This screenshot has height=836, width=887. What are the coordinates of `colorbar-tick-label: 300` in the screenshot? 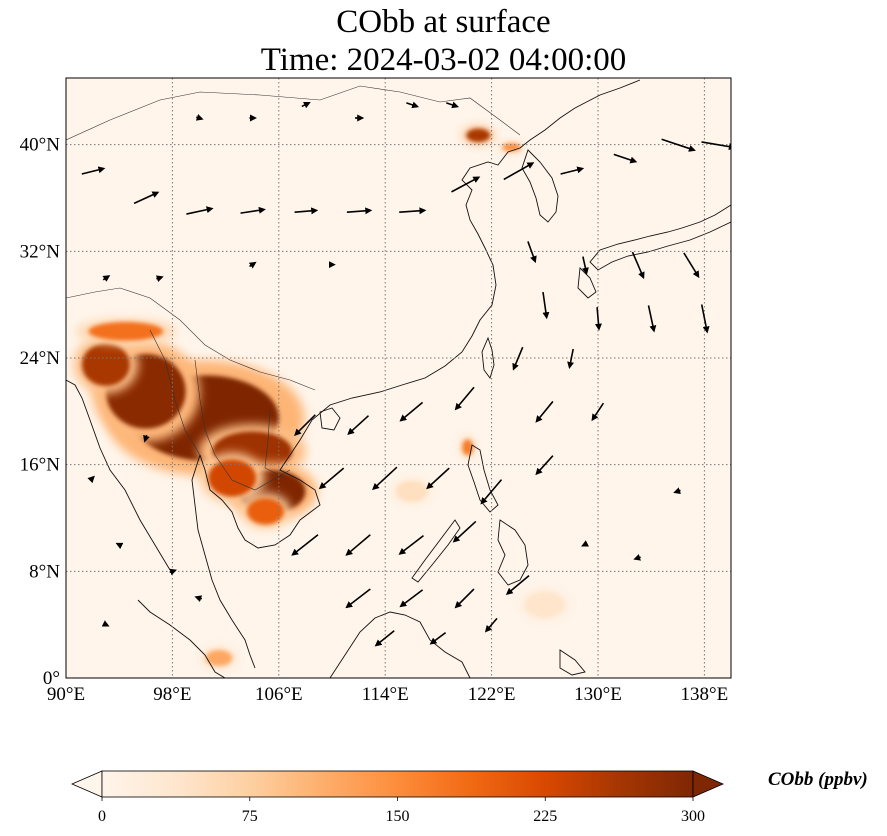 It's located at (693, 816).